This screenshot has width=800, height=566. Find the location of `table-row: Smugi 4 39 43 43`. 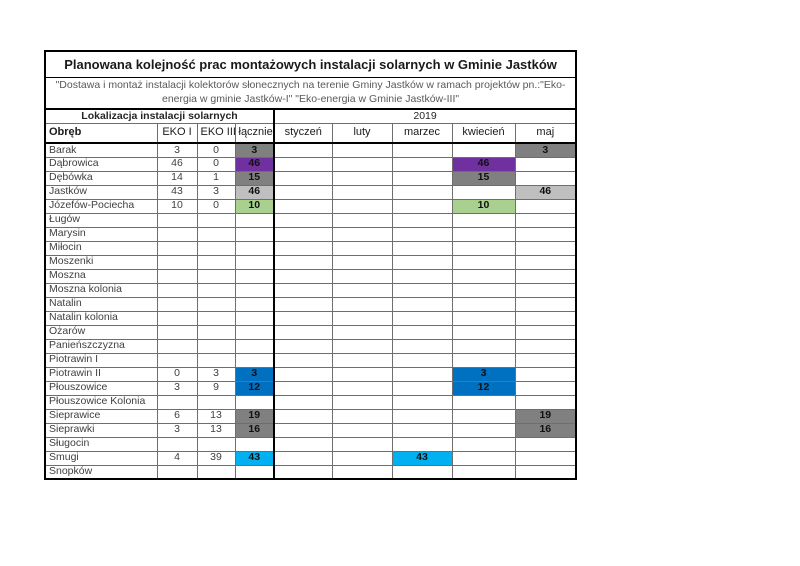

table-row: Smugi 4 39 43 43 is located at coordinates (310, 458).